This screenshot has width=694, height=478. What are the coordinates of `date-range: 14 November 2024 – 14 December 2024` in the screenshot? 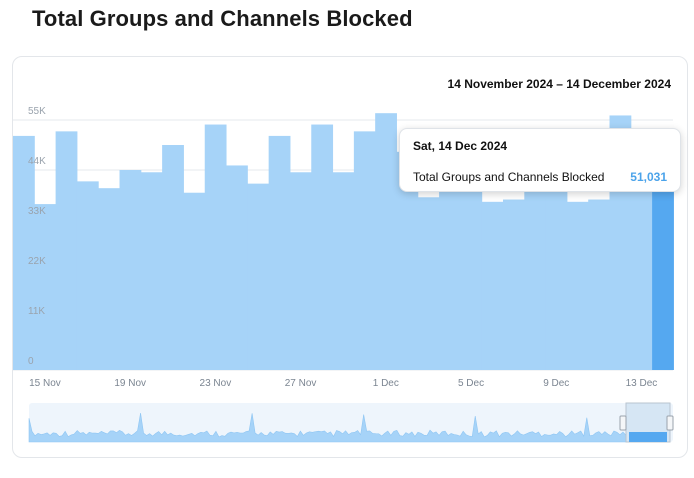 It's located at (559, 84).